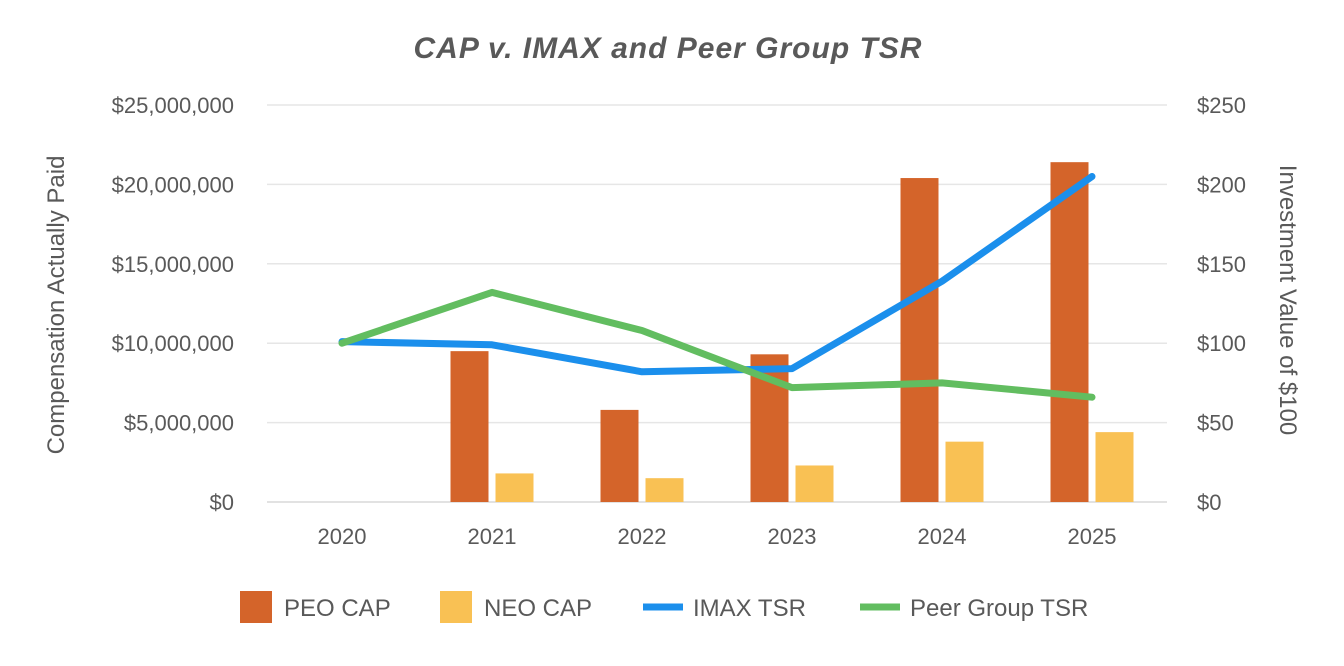 This screenshot has width=1344, height=666. I want to click on y-axis-label: Compensation Actually Paid, so click(56, 305).